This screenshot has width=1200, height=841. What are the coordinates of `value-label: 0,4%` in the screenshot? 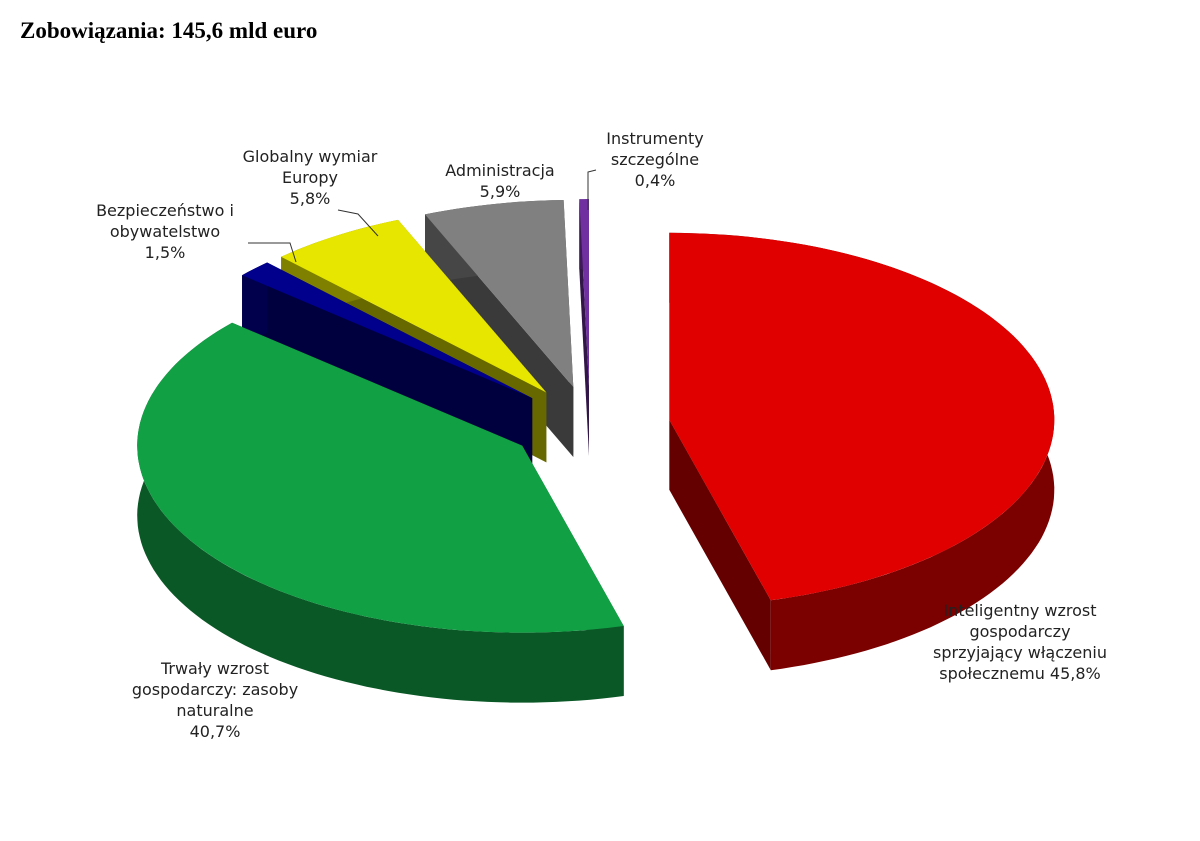 It's located at (655, 180).